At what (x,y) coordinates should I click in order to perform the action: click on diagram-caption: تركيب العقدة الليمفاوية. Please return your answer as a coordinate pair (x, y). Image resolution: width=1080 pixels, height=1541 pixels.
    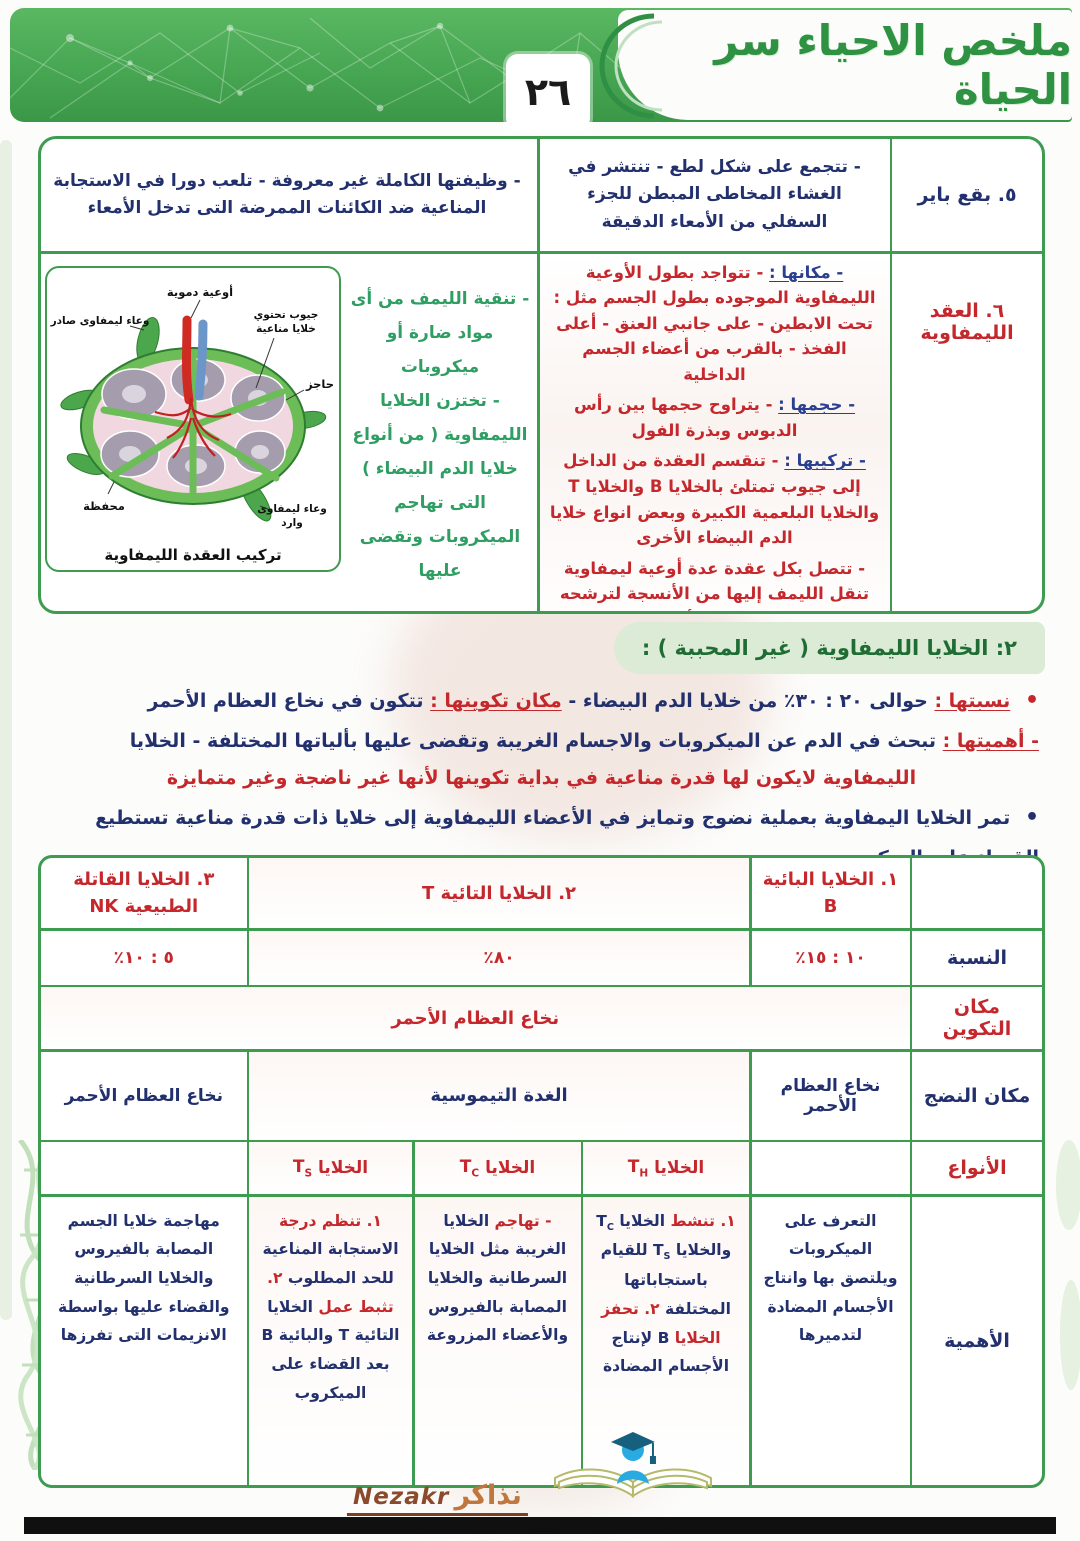
    Looking at the image, I should click on (193, 554).